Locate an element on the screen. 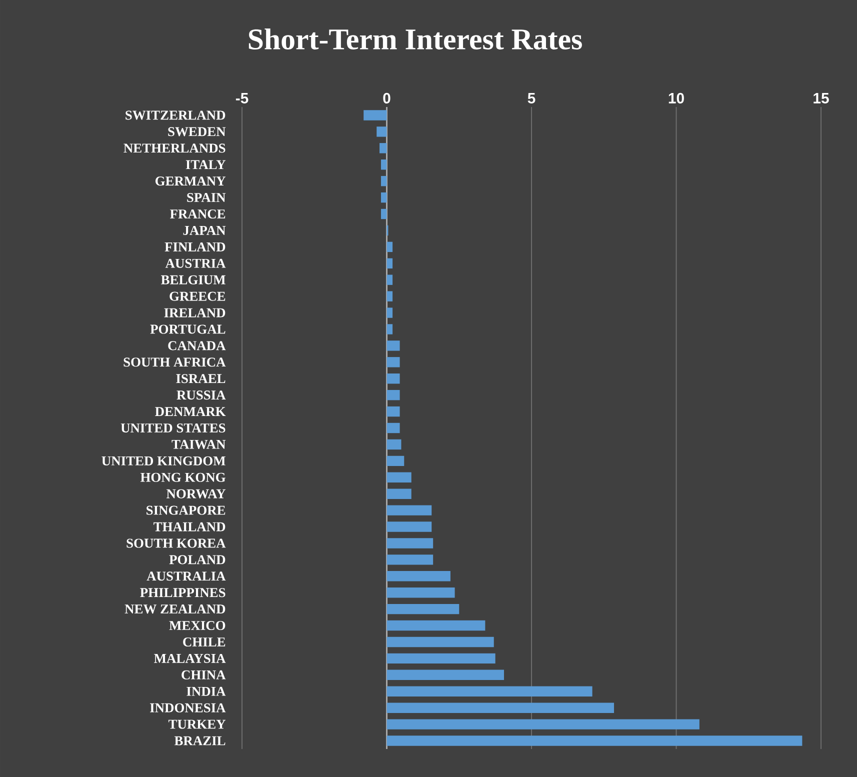  y-tick-label: MEXICO is located at coordinates (197, 625).